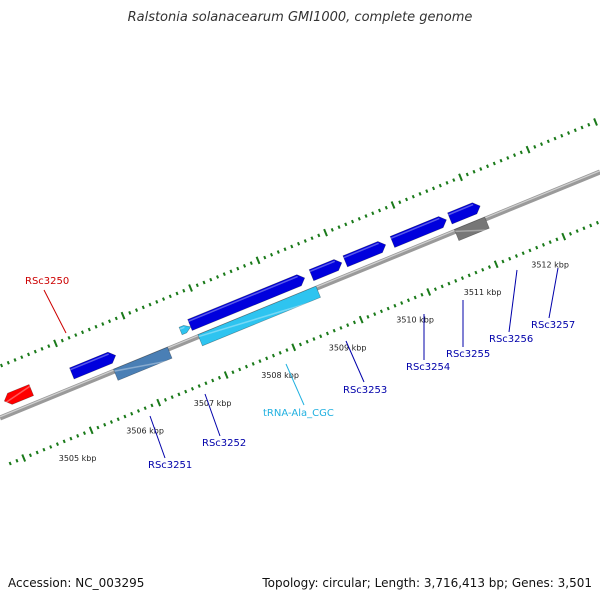  Describe the element at coordinates (185, 330) in the screenshot. I see `feature-trna-ala_cgc` at that location.